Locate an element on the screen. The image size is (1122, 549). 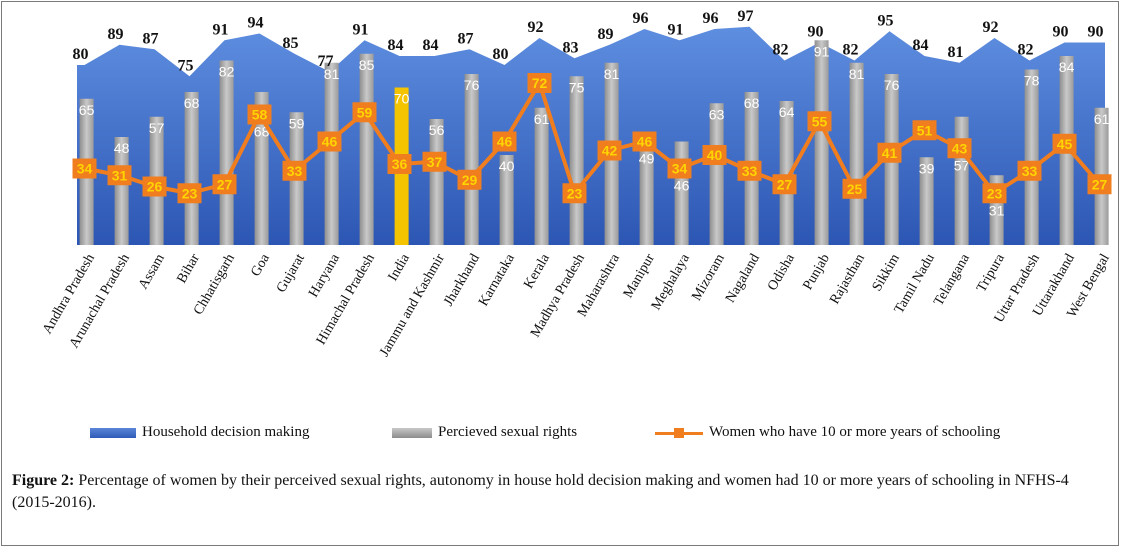
x-tick-label: Nagaland is located at coordinates (743, 279).